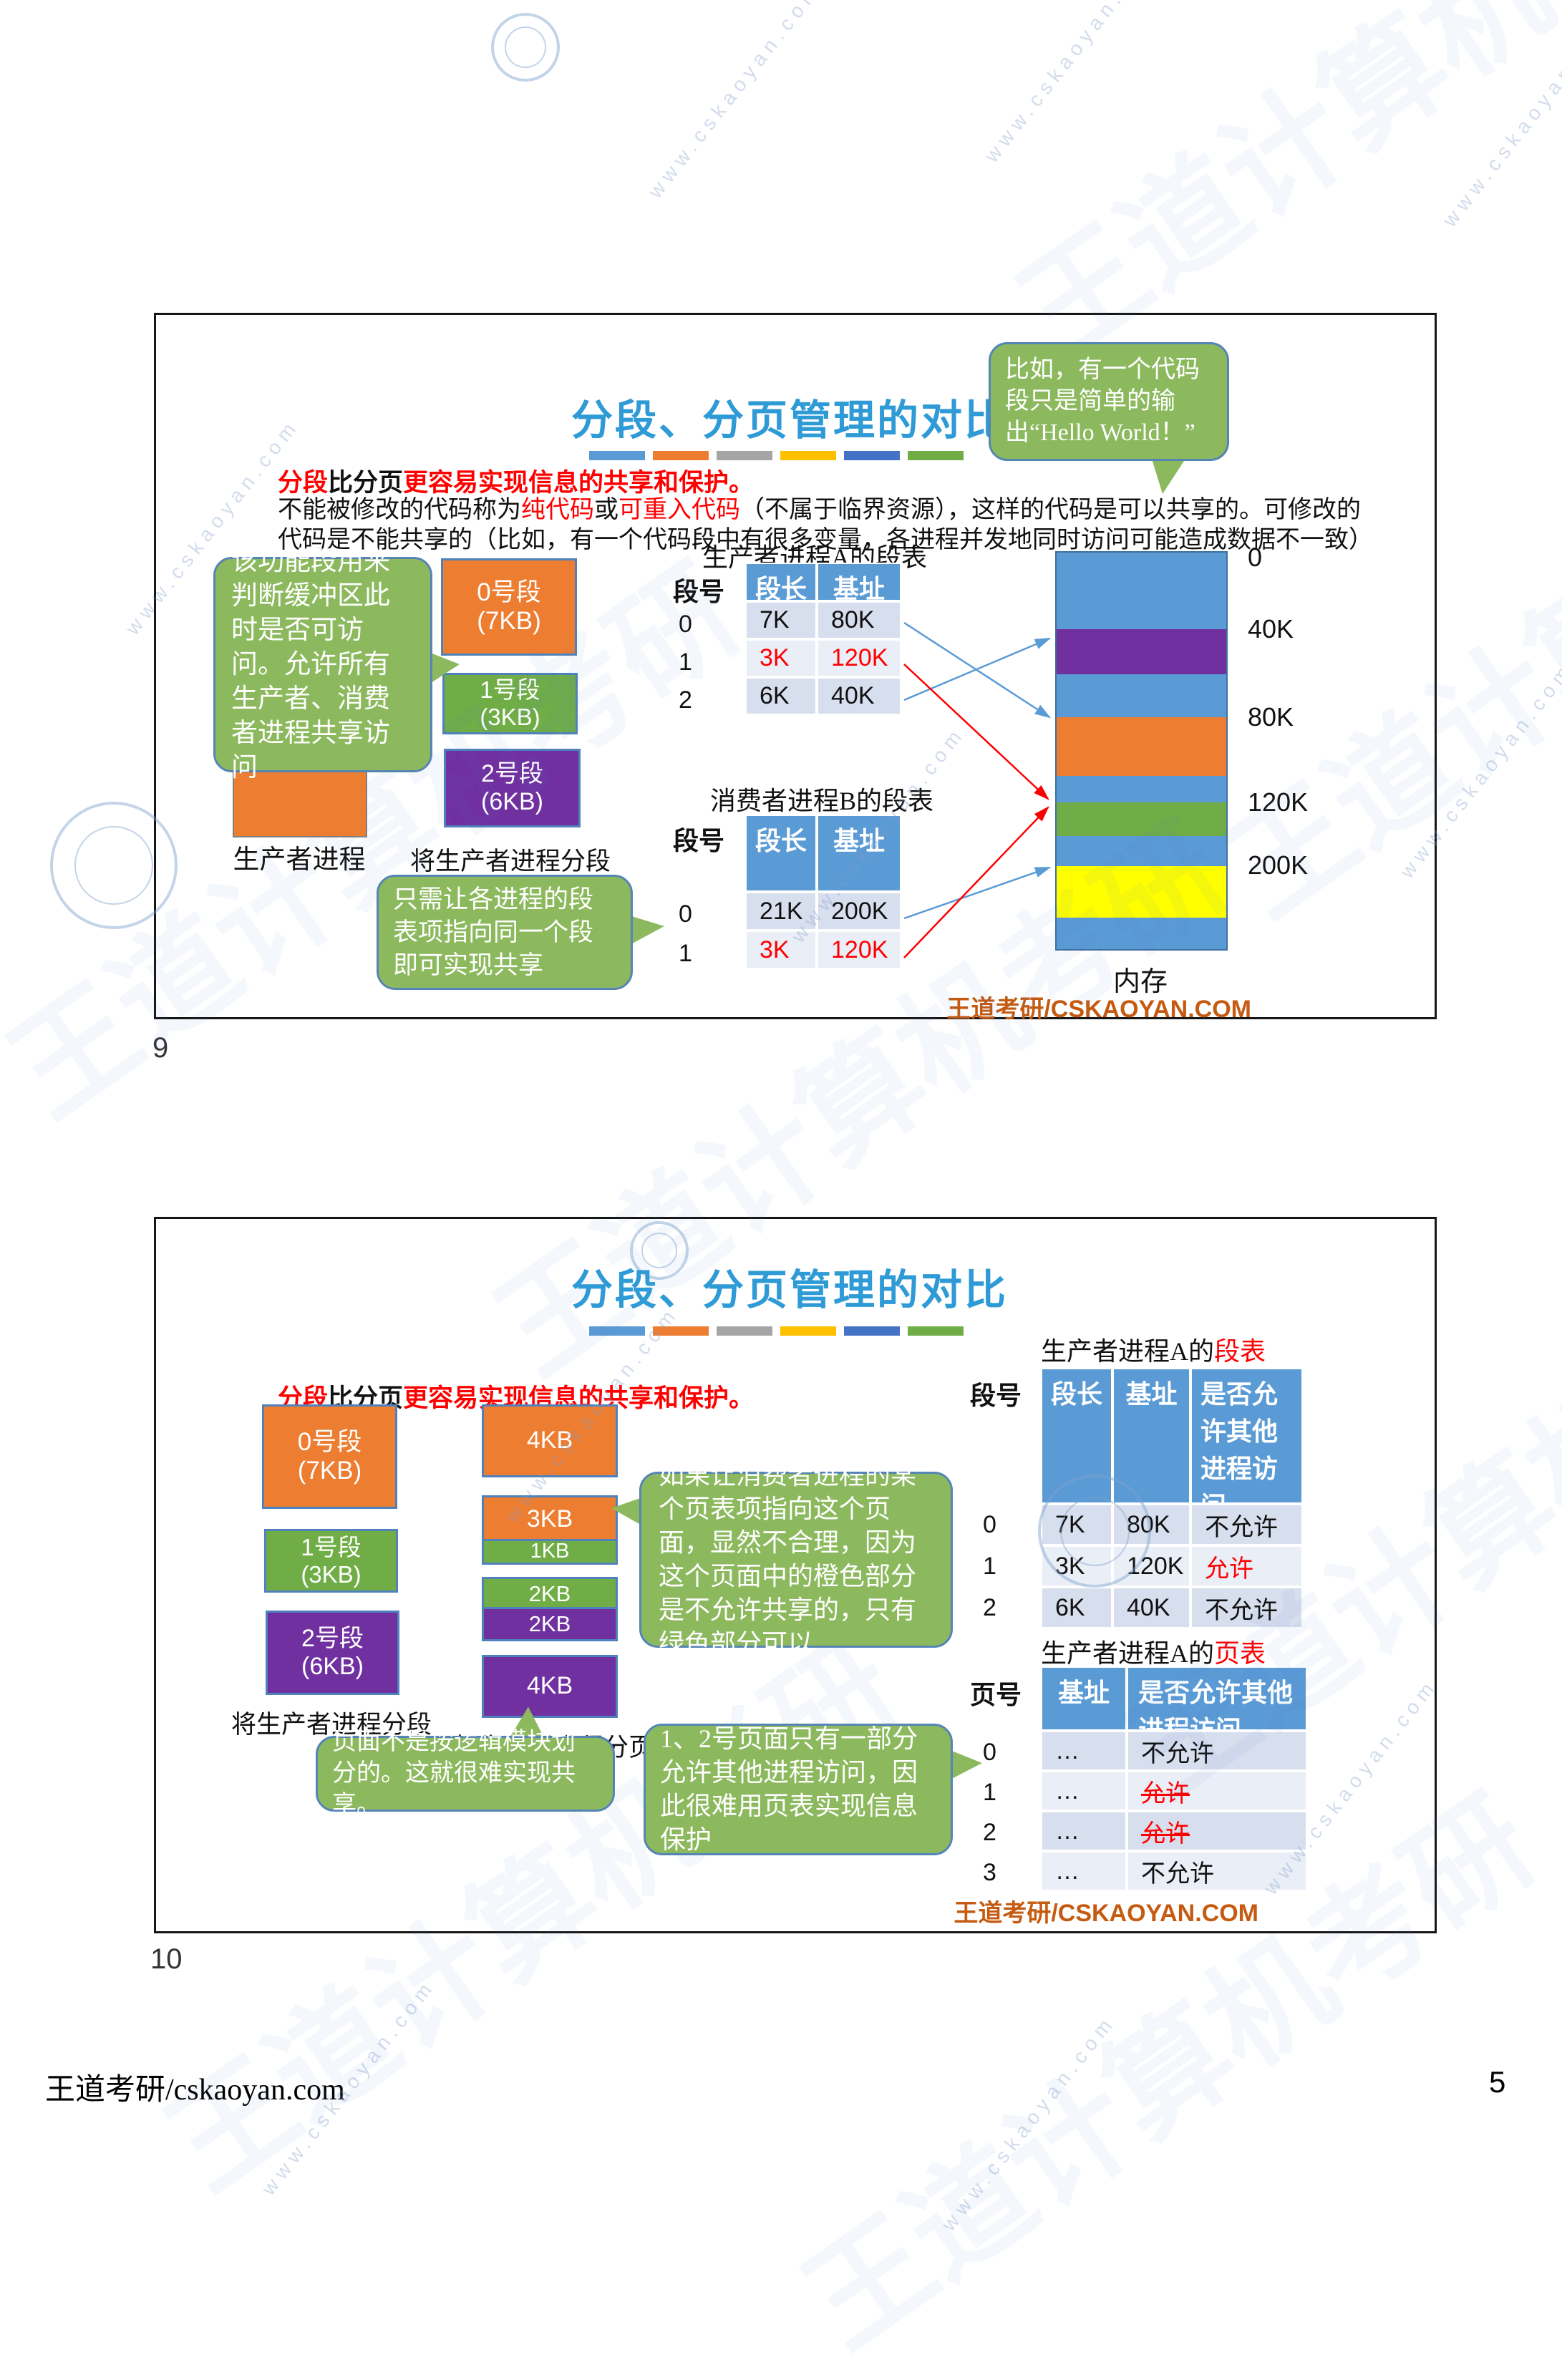 The height and width of the screenshot is (2380, 1562). What do you see at coordinates (1151, 1607) in the screenshot?
I see `cell-base: 40K` at bounding box center [1151, 1607].